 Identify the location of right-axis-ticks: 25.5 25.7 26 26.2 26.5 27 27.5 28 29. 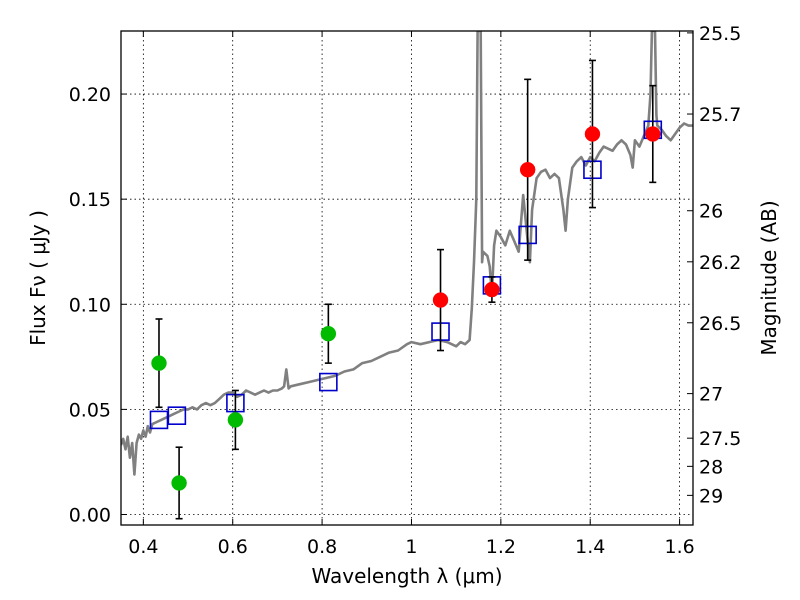
(714, 265).